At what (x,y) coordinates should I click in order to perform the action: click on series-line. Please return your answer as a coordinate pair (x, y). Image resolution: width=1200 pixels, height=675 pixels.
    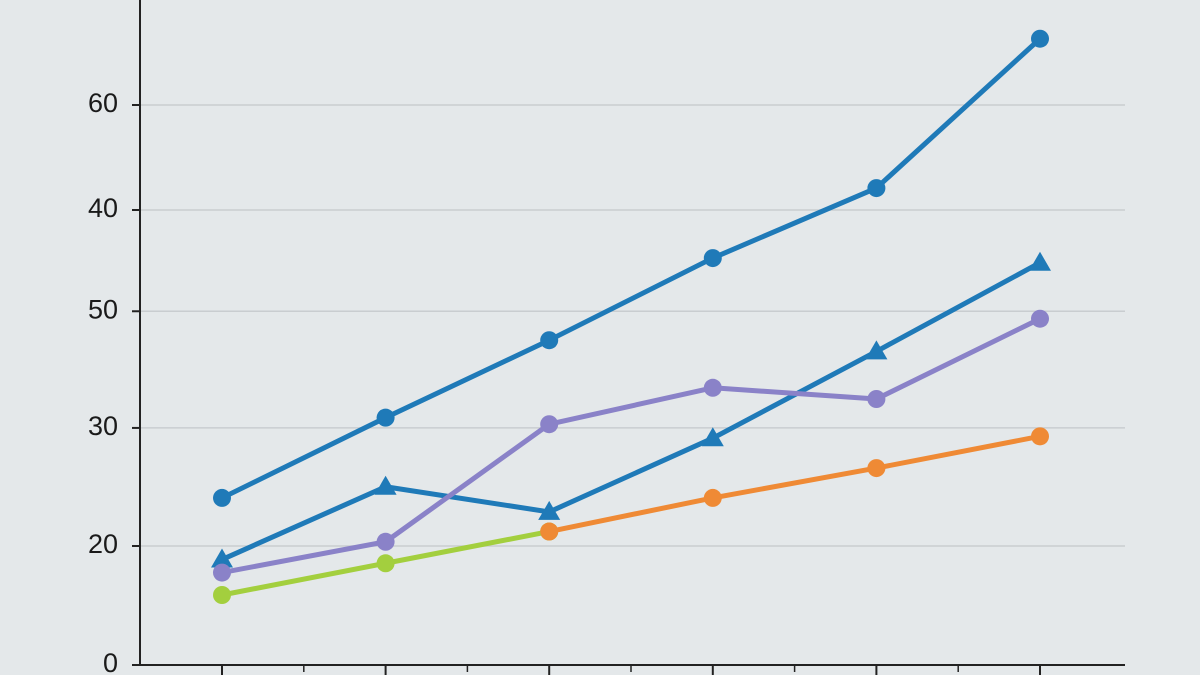
    Looking at the image, I should click on (794, 483).